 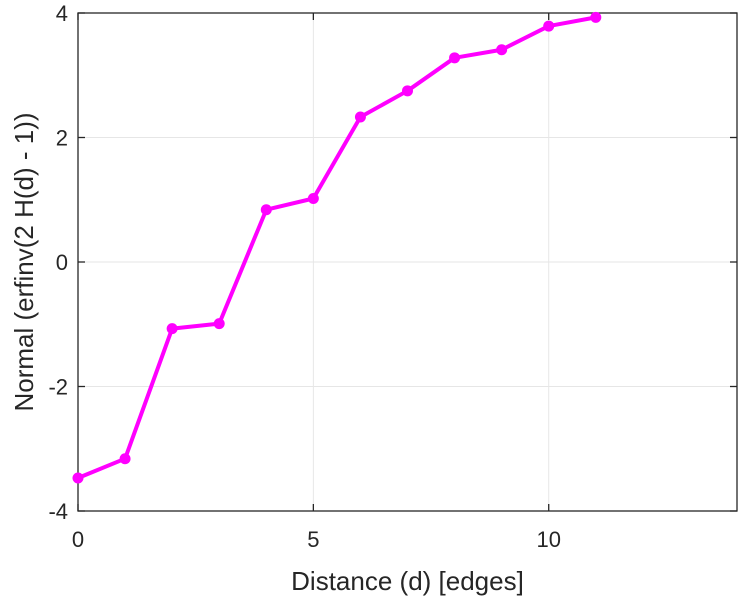 What do you see at coordinates (548, 539) in the screenshot?
I see `x-tick-label: 10` at bounding box center [548, 539].